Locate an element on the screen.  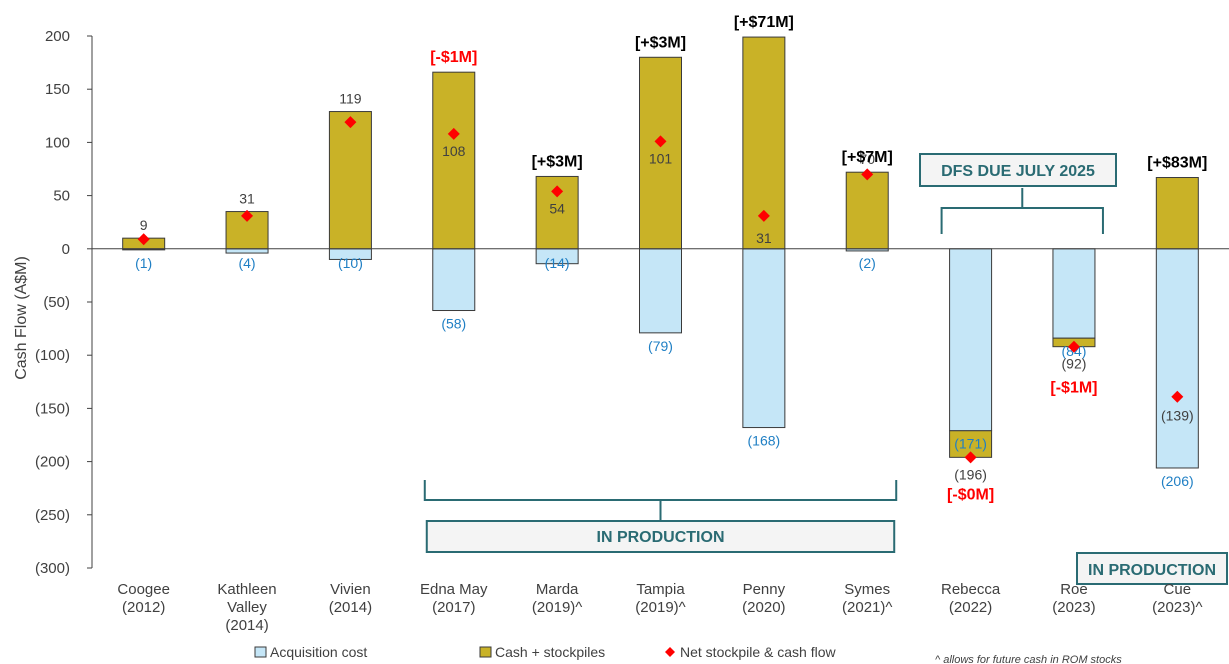
y-tick-label: 0 is located at coordinates (66, 249).